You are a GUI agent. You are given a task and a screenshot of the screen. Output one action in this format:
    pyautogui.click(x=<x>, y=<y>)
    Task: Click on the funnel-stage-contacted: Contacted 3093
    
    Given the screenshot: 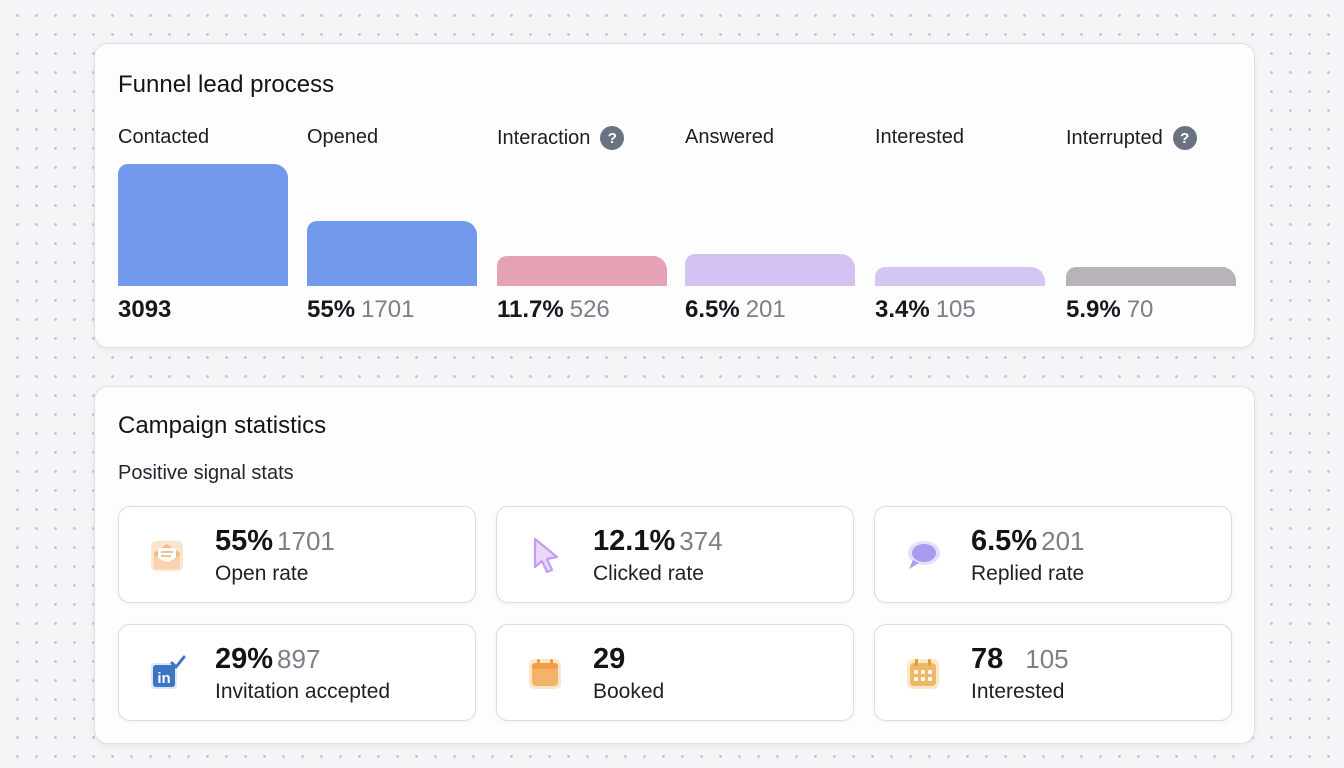 What is the action you would take?
    pyautogui.click(x=203, y=231)
    